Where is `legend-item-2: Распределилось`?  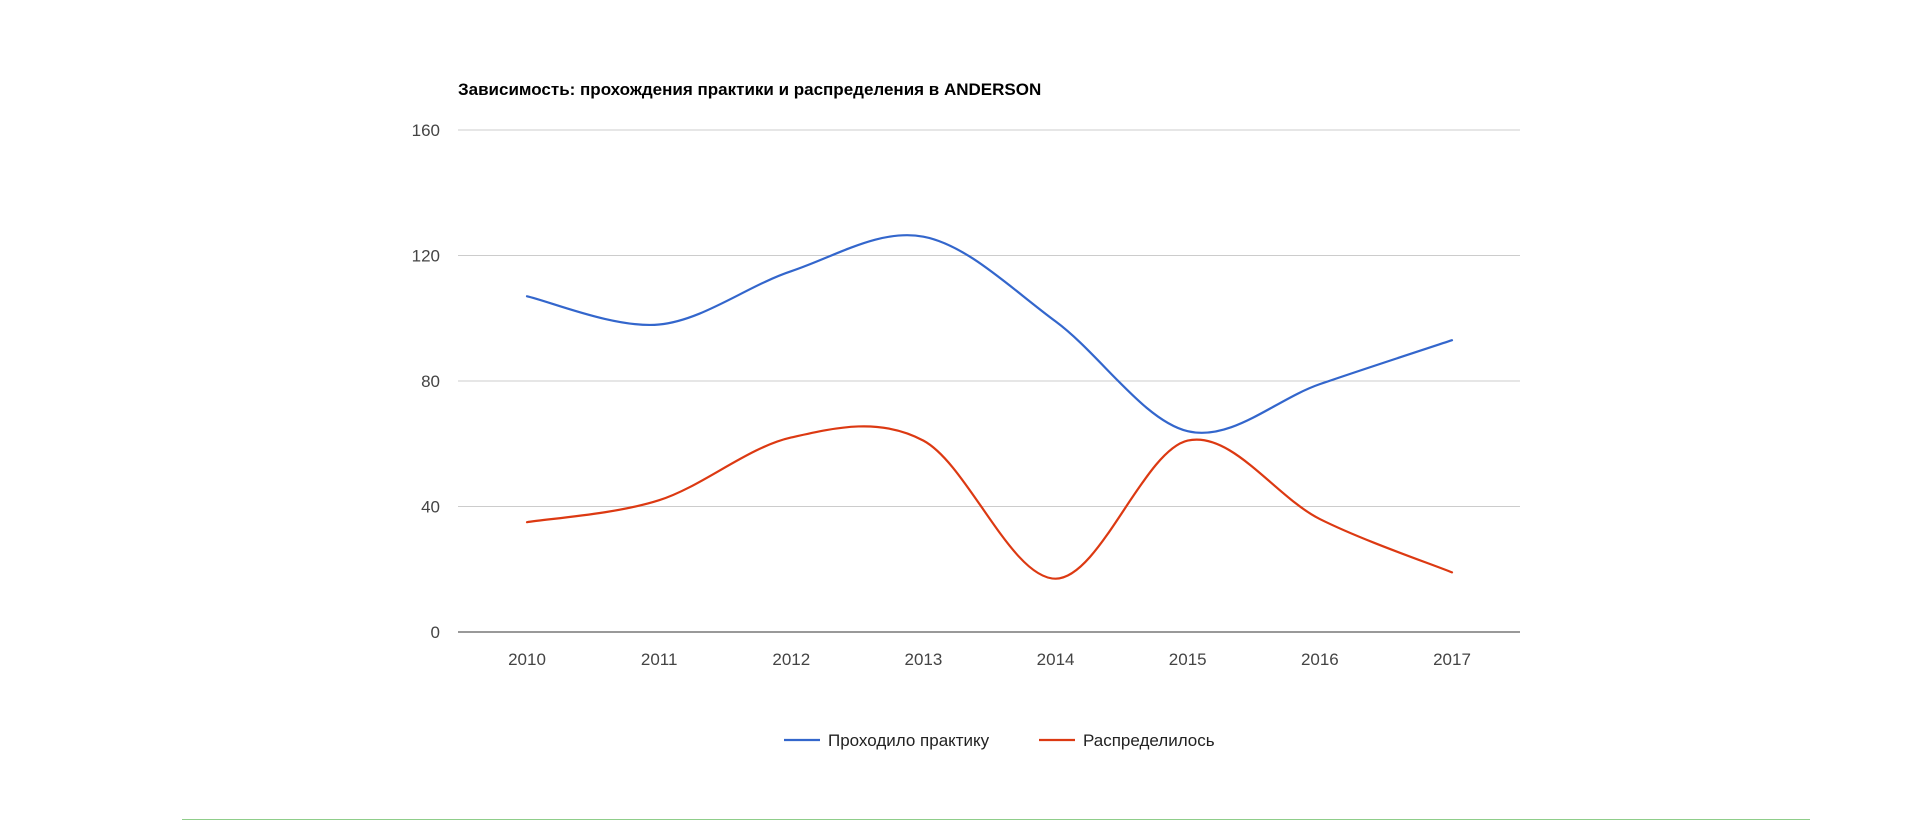 legend-item-2: Распределилось is located at coordinates (1127, 740).